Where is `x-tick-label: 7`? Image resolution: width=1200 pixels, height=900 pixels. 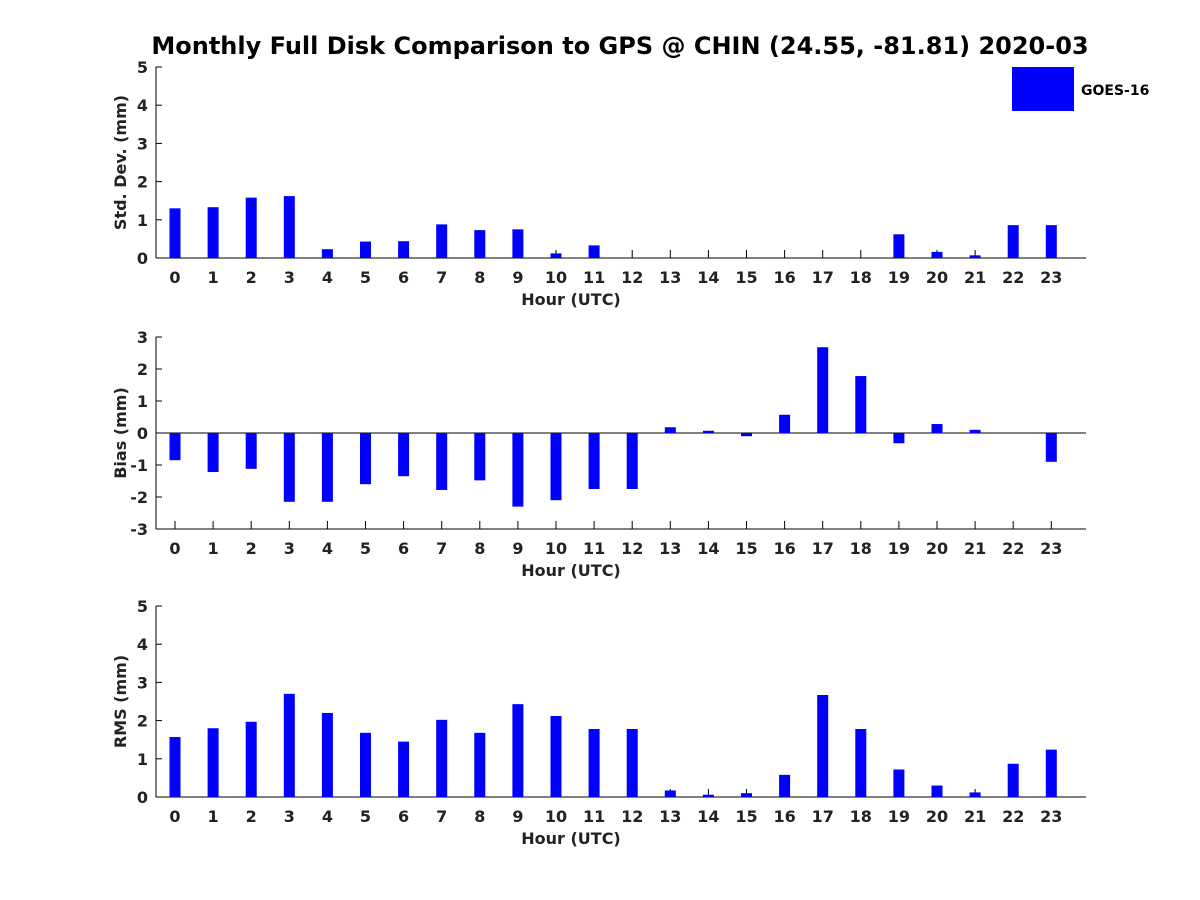
x-tick-label: 7 is located at coordinates (441, 548).